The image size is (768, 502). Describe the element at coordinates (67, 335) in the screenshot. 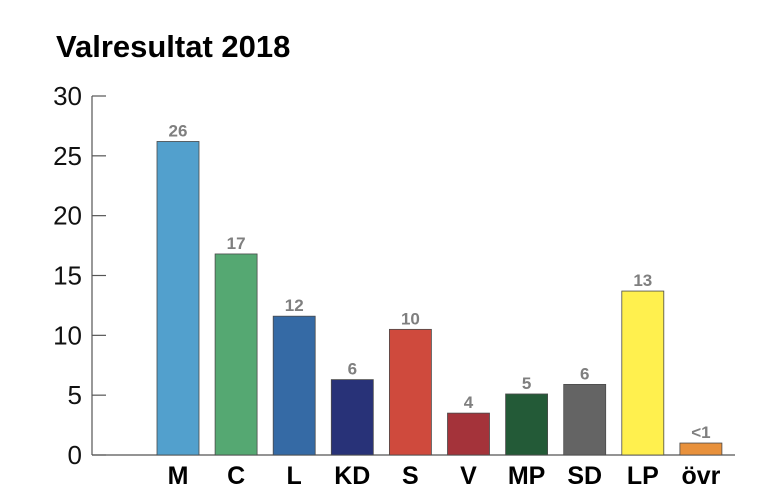

I see `y-tick-label: 10` at that location.